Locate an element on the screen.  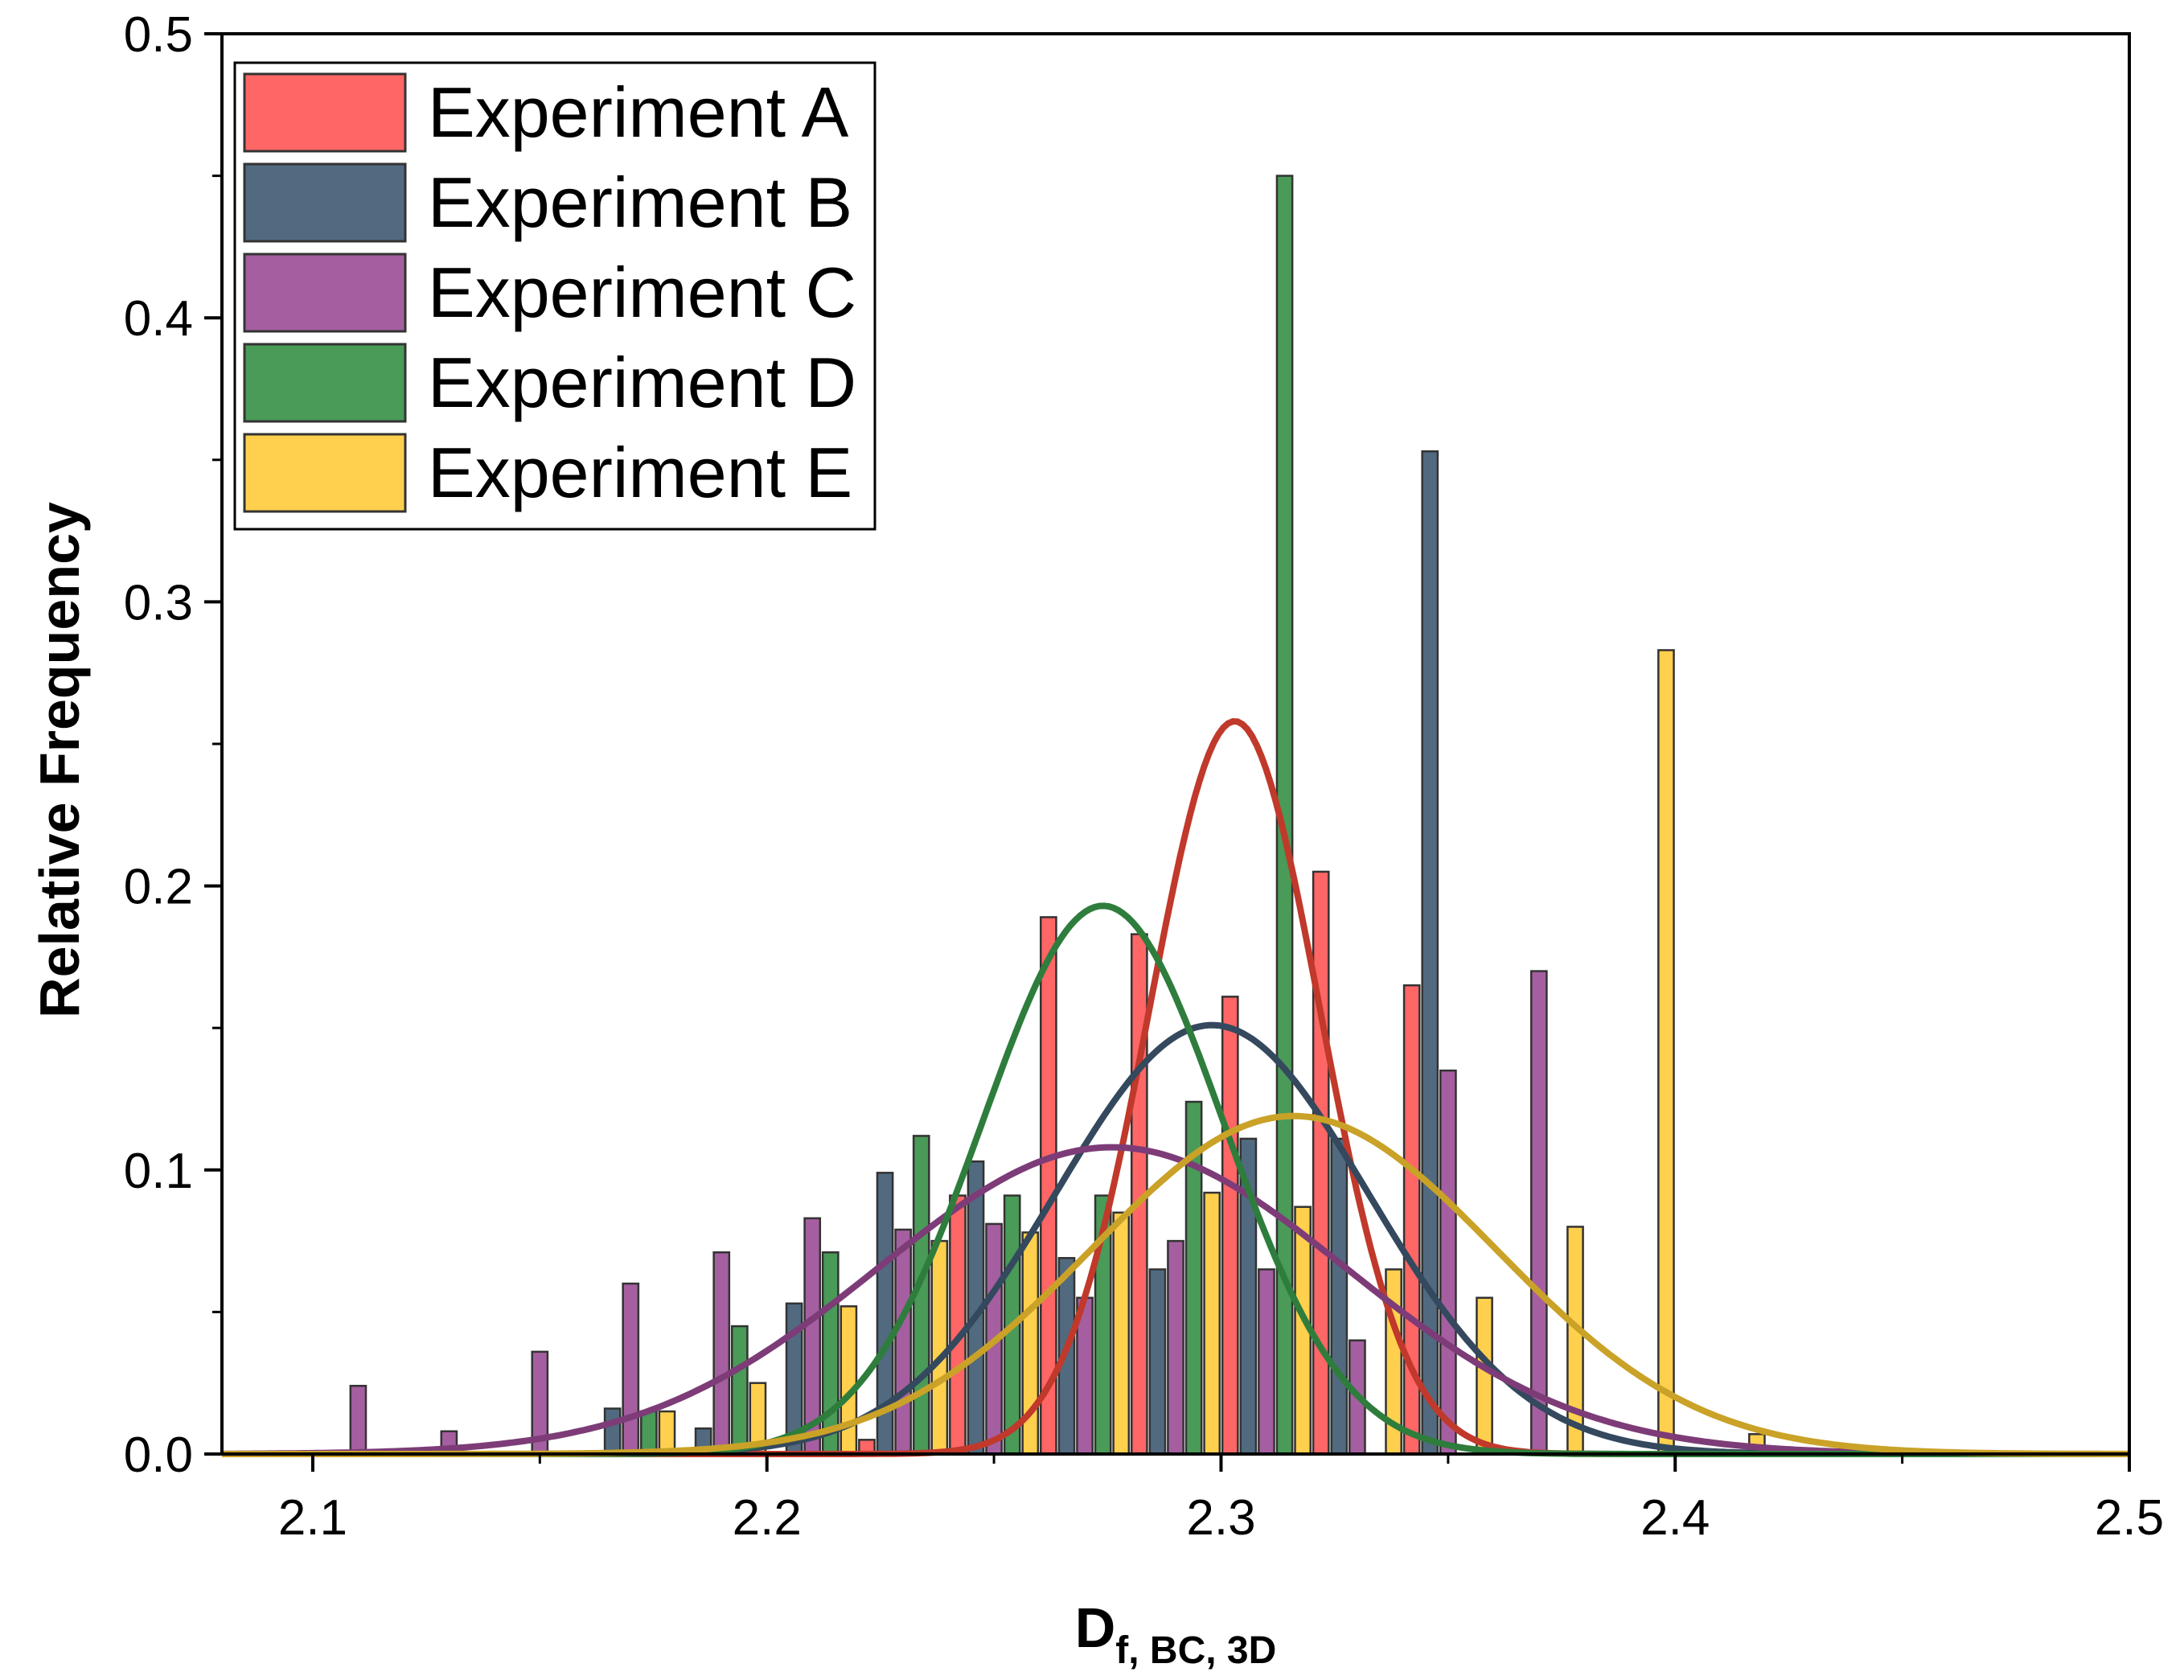
x-tick-label: 2.2 is located at coordinates (767, 1518).